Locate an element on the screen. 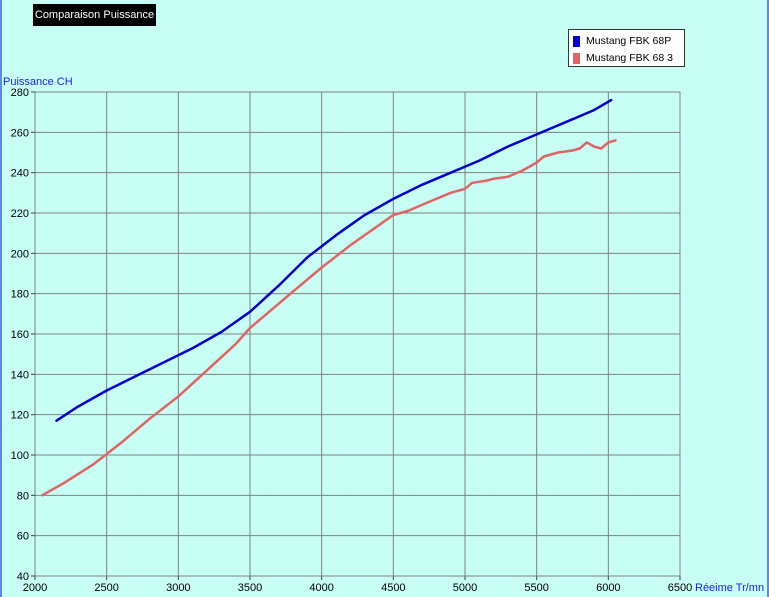 The height and width of the screenshot is (597, 769). y-axis-title: Puissance CH is located at coordinates (38, 82).